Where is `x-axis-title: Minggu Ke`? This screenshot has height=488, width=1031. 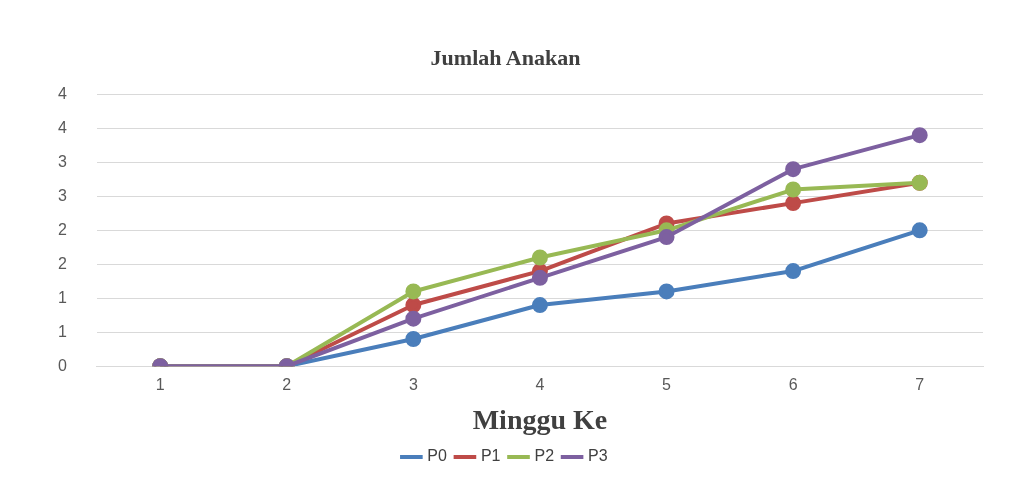
x-axis-title: Minggu Ke is located at coordinates (540, 420).